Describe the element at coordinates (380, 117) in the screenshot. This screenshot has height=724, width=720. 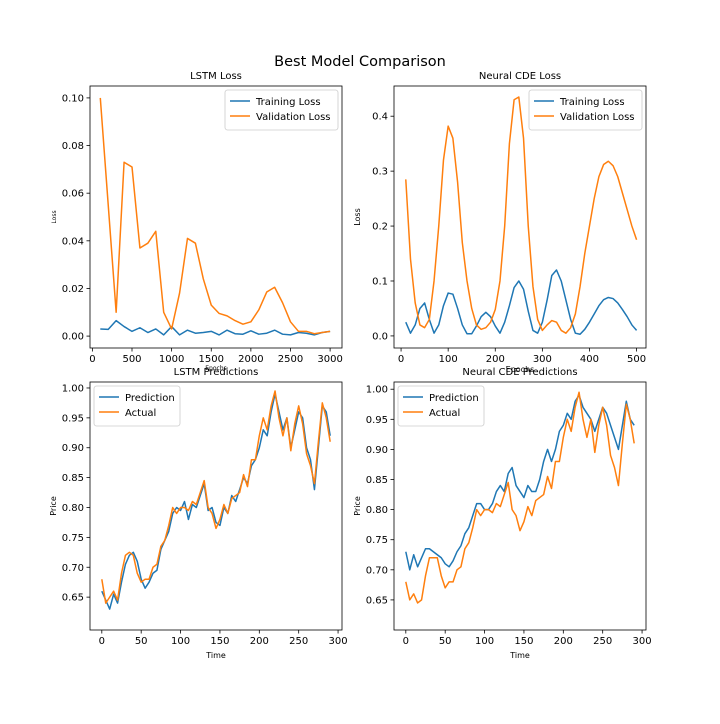
I see `y-tick-label: 0.4` at that location.